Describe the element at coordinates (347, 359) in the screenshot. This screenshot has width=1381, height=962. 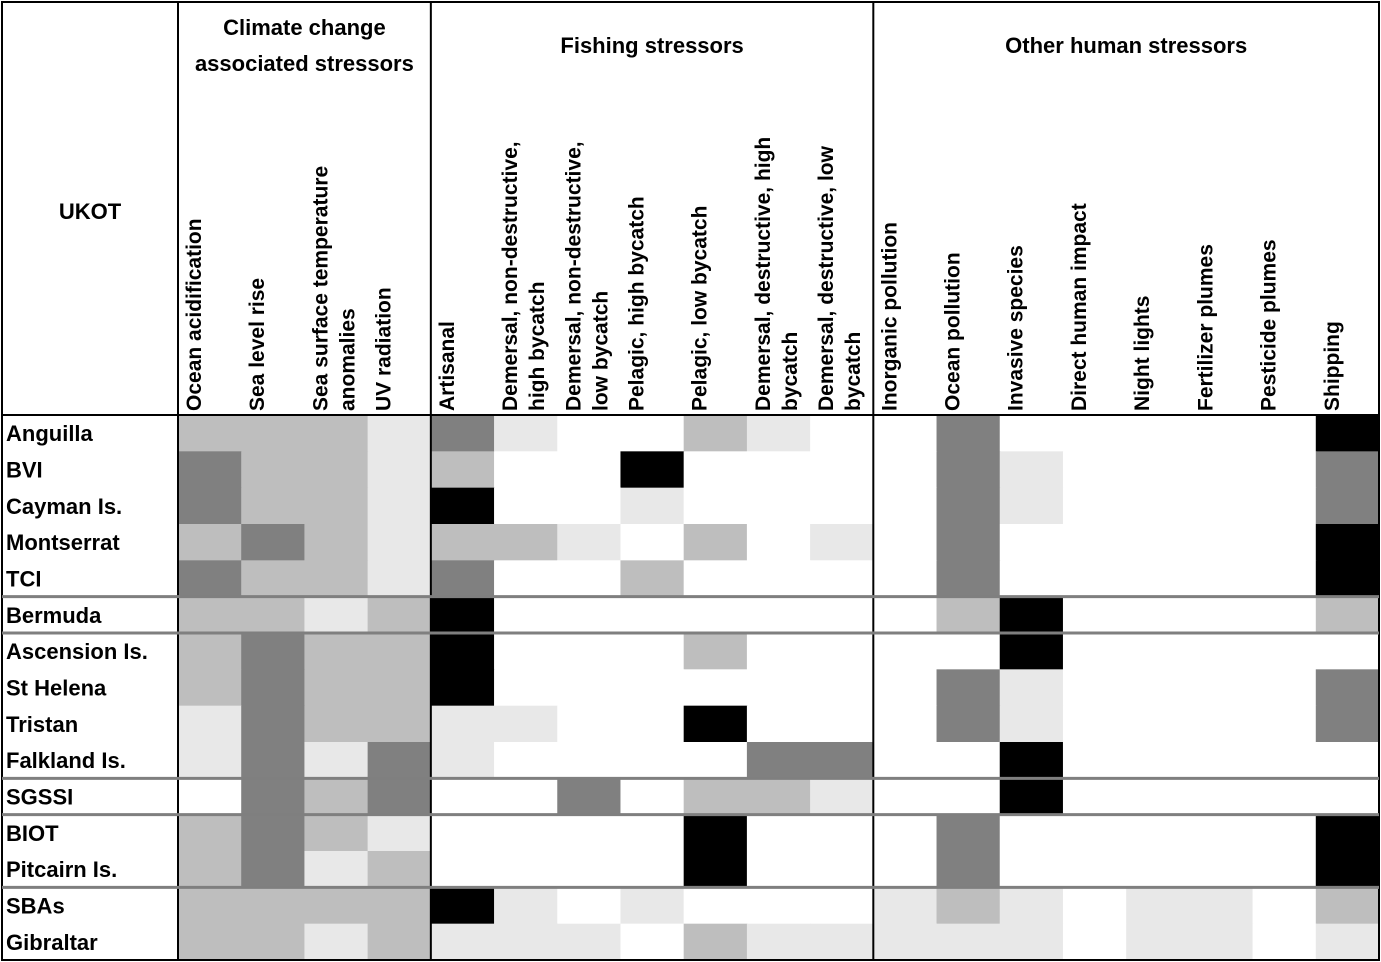
I see `column-header-3-line-2: anomalies` at that location.